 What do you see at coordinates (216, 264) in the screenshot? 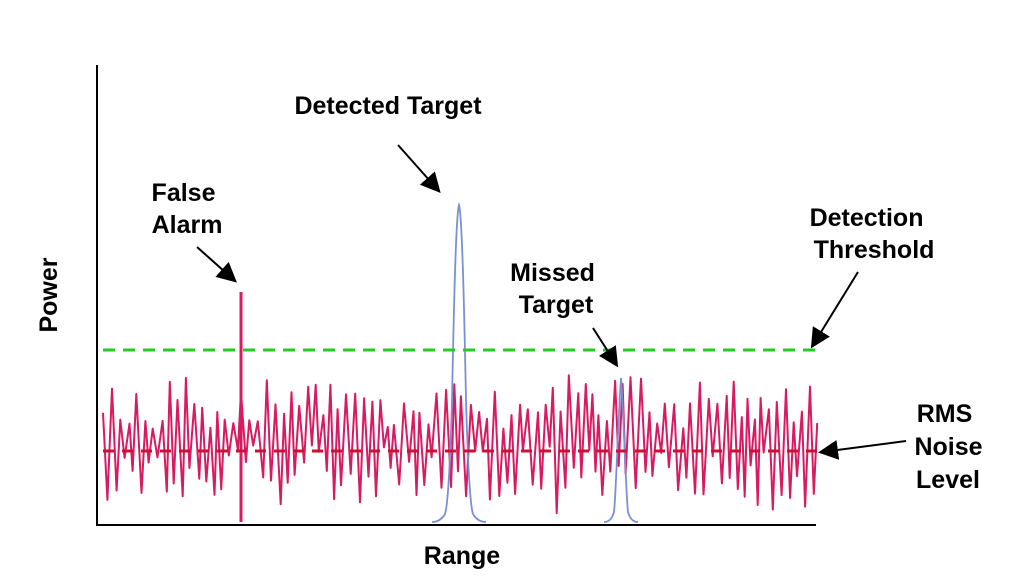
I see `false-alarm-arrow` at bounding box center [216, 264].